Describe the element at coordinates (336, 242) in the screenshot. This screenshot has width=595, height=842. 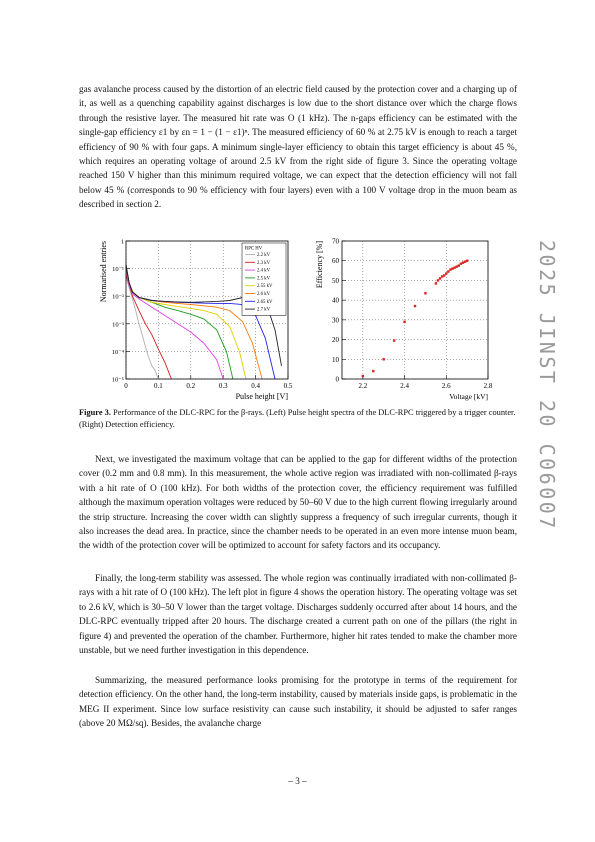
I see `y-tick-label: 70` at that location.